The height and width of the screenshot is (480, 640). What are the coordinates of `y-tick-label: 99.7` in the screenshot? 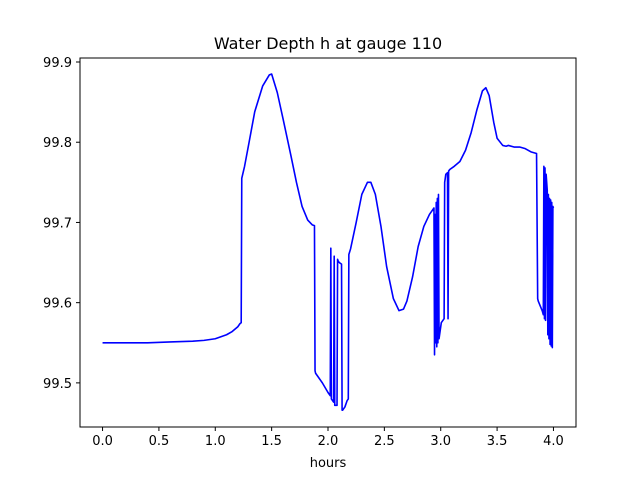 It's located at (57, 223).